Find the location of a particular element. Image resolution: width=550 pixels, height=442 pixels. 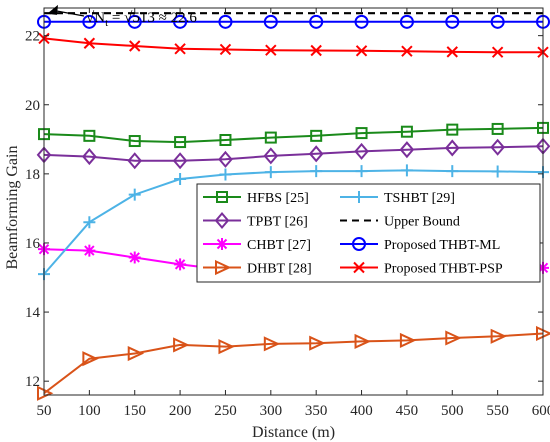

y-axis-label: Beamforming Gain is located at coordinates (12, 208).